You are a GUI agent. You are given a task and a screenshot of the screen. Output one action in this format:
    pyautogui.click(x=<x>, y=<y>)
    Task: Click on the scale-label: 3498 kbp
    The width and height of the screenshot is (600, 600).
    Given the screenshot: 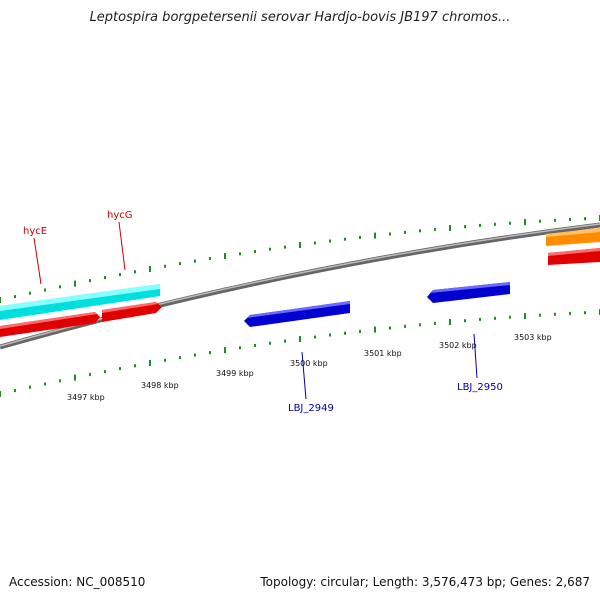 What is the action you would take?
    pyautogui.click(x=160, y=385)
    